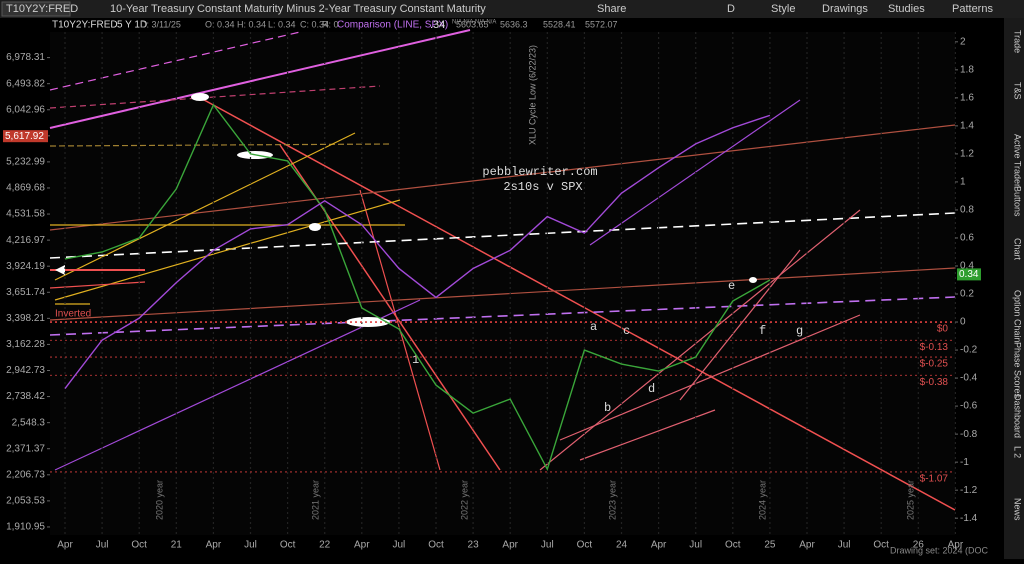  What do you see at coordinates (612, 500) in the screenshot?
I see `year-label: 2023 year` at bounding box center [612, 500].